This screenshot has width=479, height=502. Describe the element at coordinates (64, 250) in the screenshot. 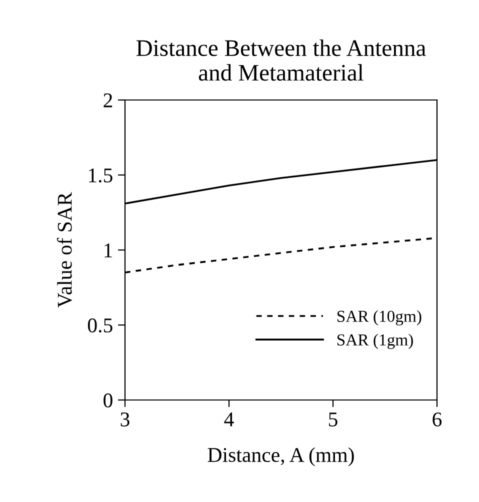

I see `y-axis-title: Value of SAR` at that location.